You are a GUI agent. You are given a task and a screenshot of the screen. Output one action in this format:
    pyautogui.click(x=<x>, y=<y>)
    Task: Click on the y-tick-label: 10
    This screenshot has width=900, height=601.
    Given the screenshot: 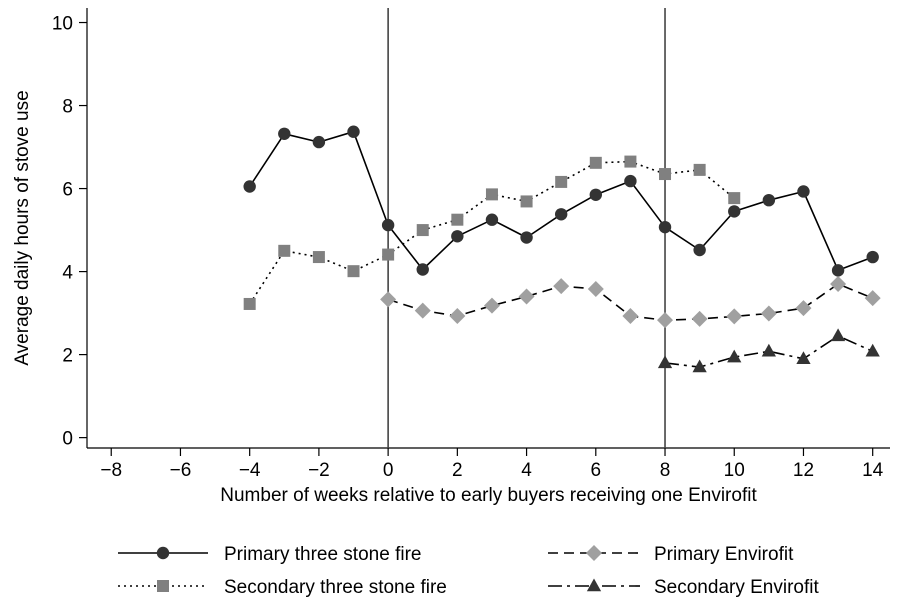 What is the action you would take?
    pyautogui.click(x=62, y=24)
    